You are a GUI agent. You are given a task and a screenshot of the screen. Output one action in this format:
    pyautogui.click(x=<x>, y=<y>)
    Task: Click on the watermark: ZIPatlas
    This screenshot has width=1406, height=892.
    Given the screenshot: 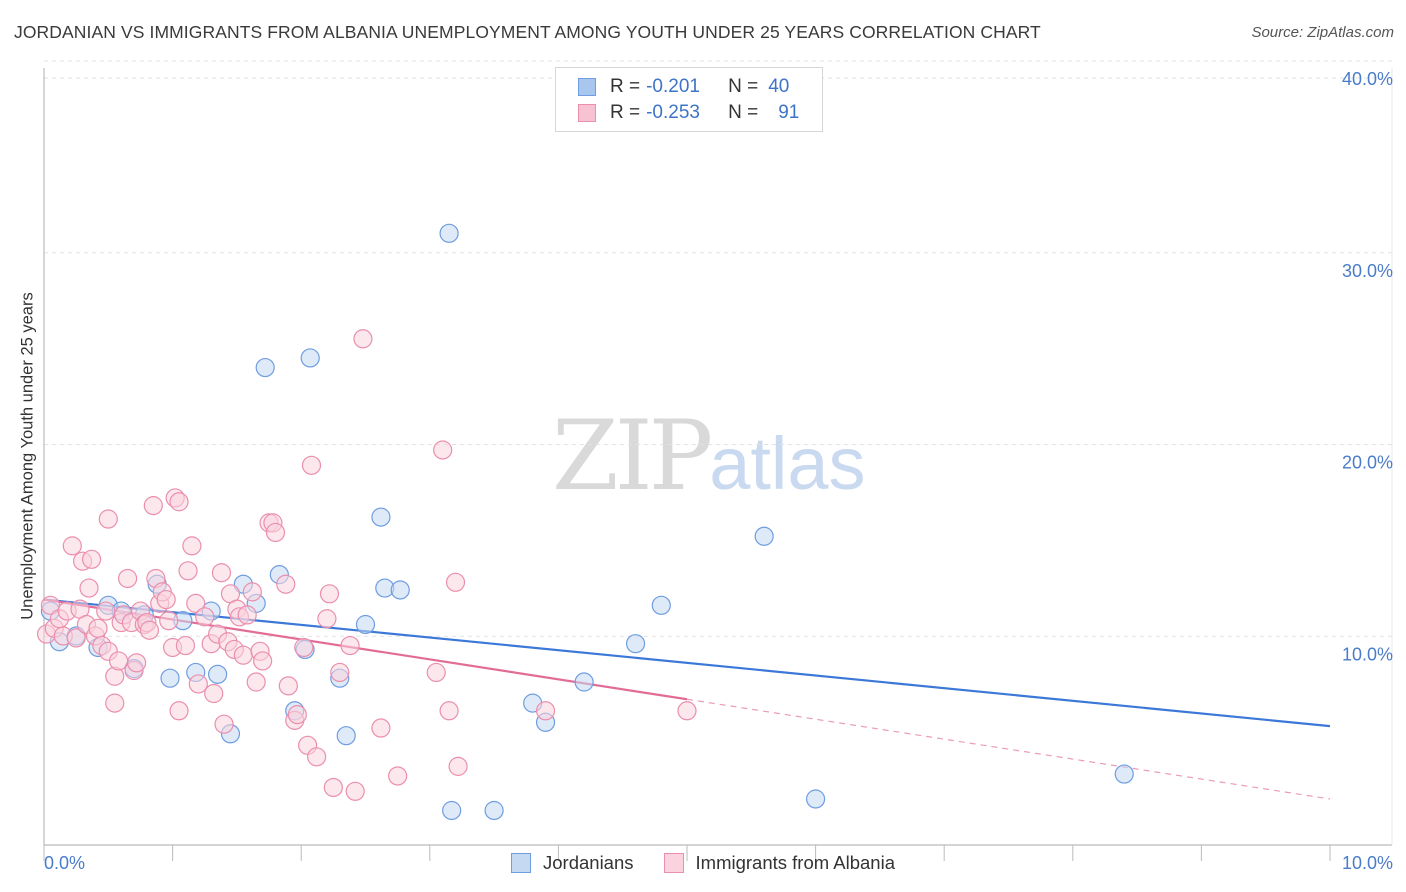 What is the action you would take?
    pyautogui.click(x=709, y=456)
    